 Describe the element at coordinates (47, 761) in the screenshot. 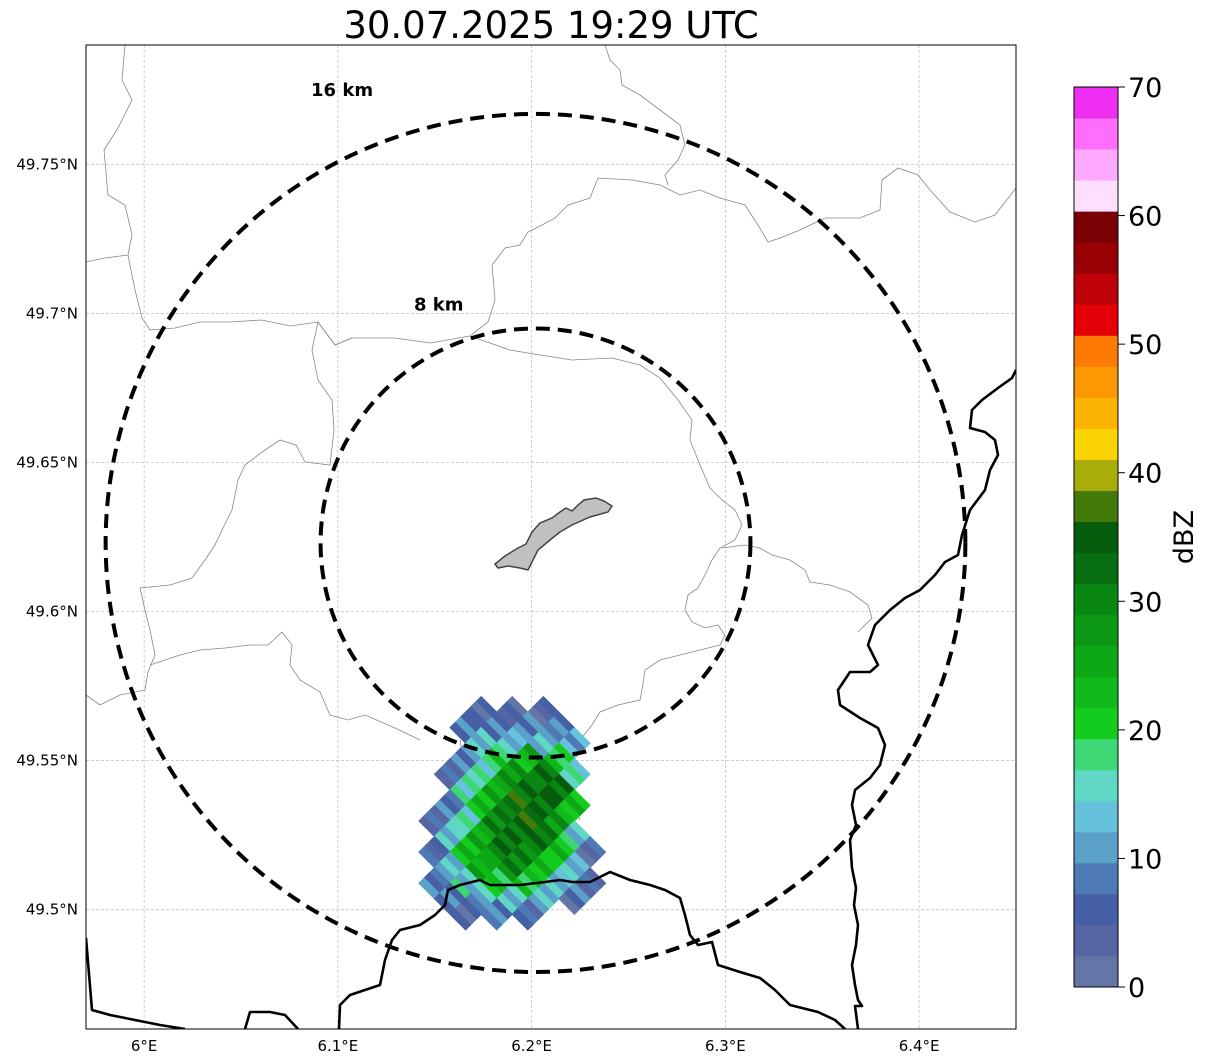

I see `lat-tick-label: 49.55°N` at that location.